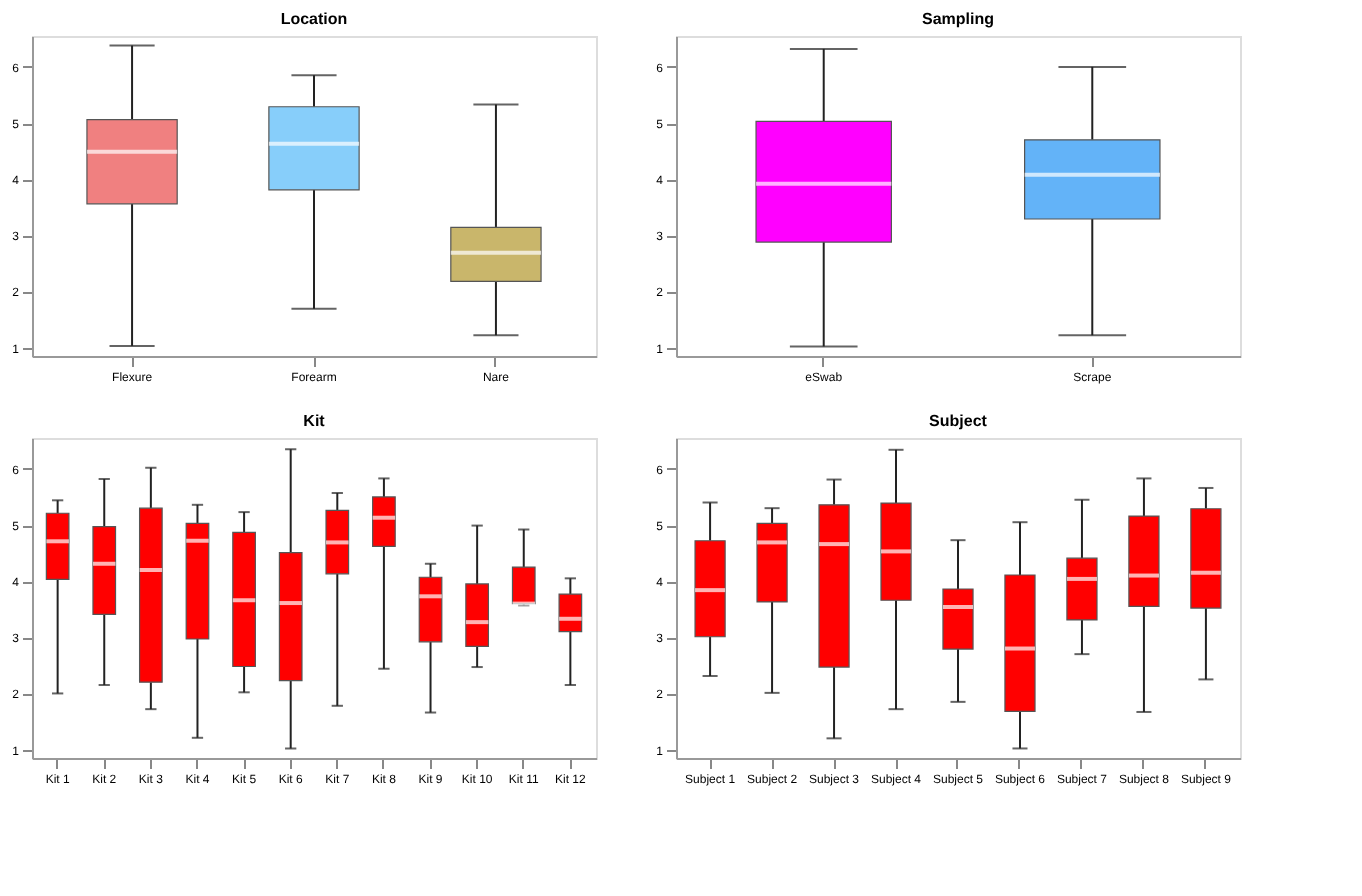  Describe the element at coordinates (314, 421) in the screenshot. I see `chart-title: Kit` at that location.